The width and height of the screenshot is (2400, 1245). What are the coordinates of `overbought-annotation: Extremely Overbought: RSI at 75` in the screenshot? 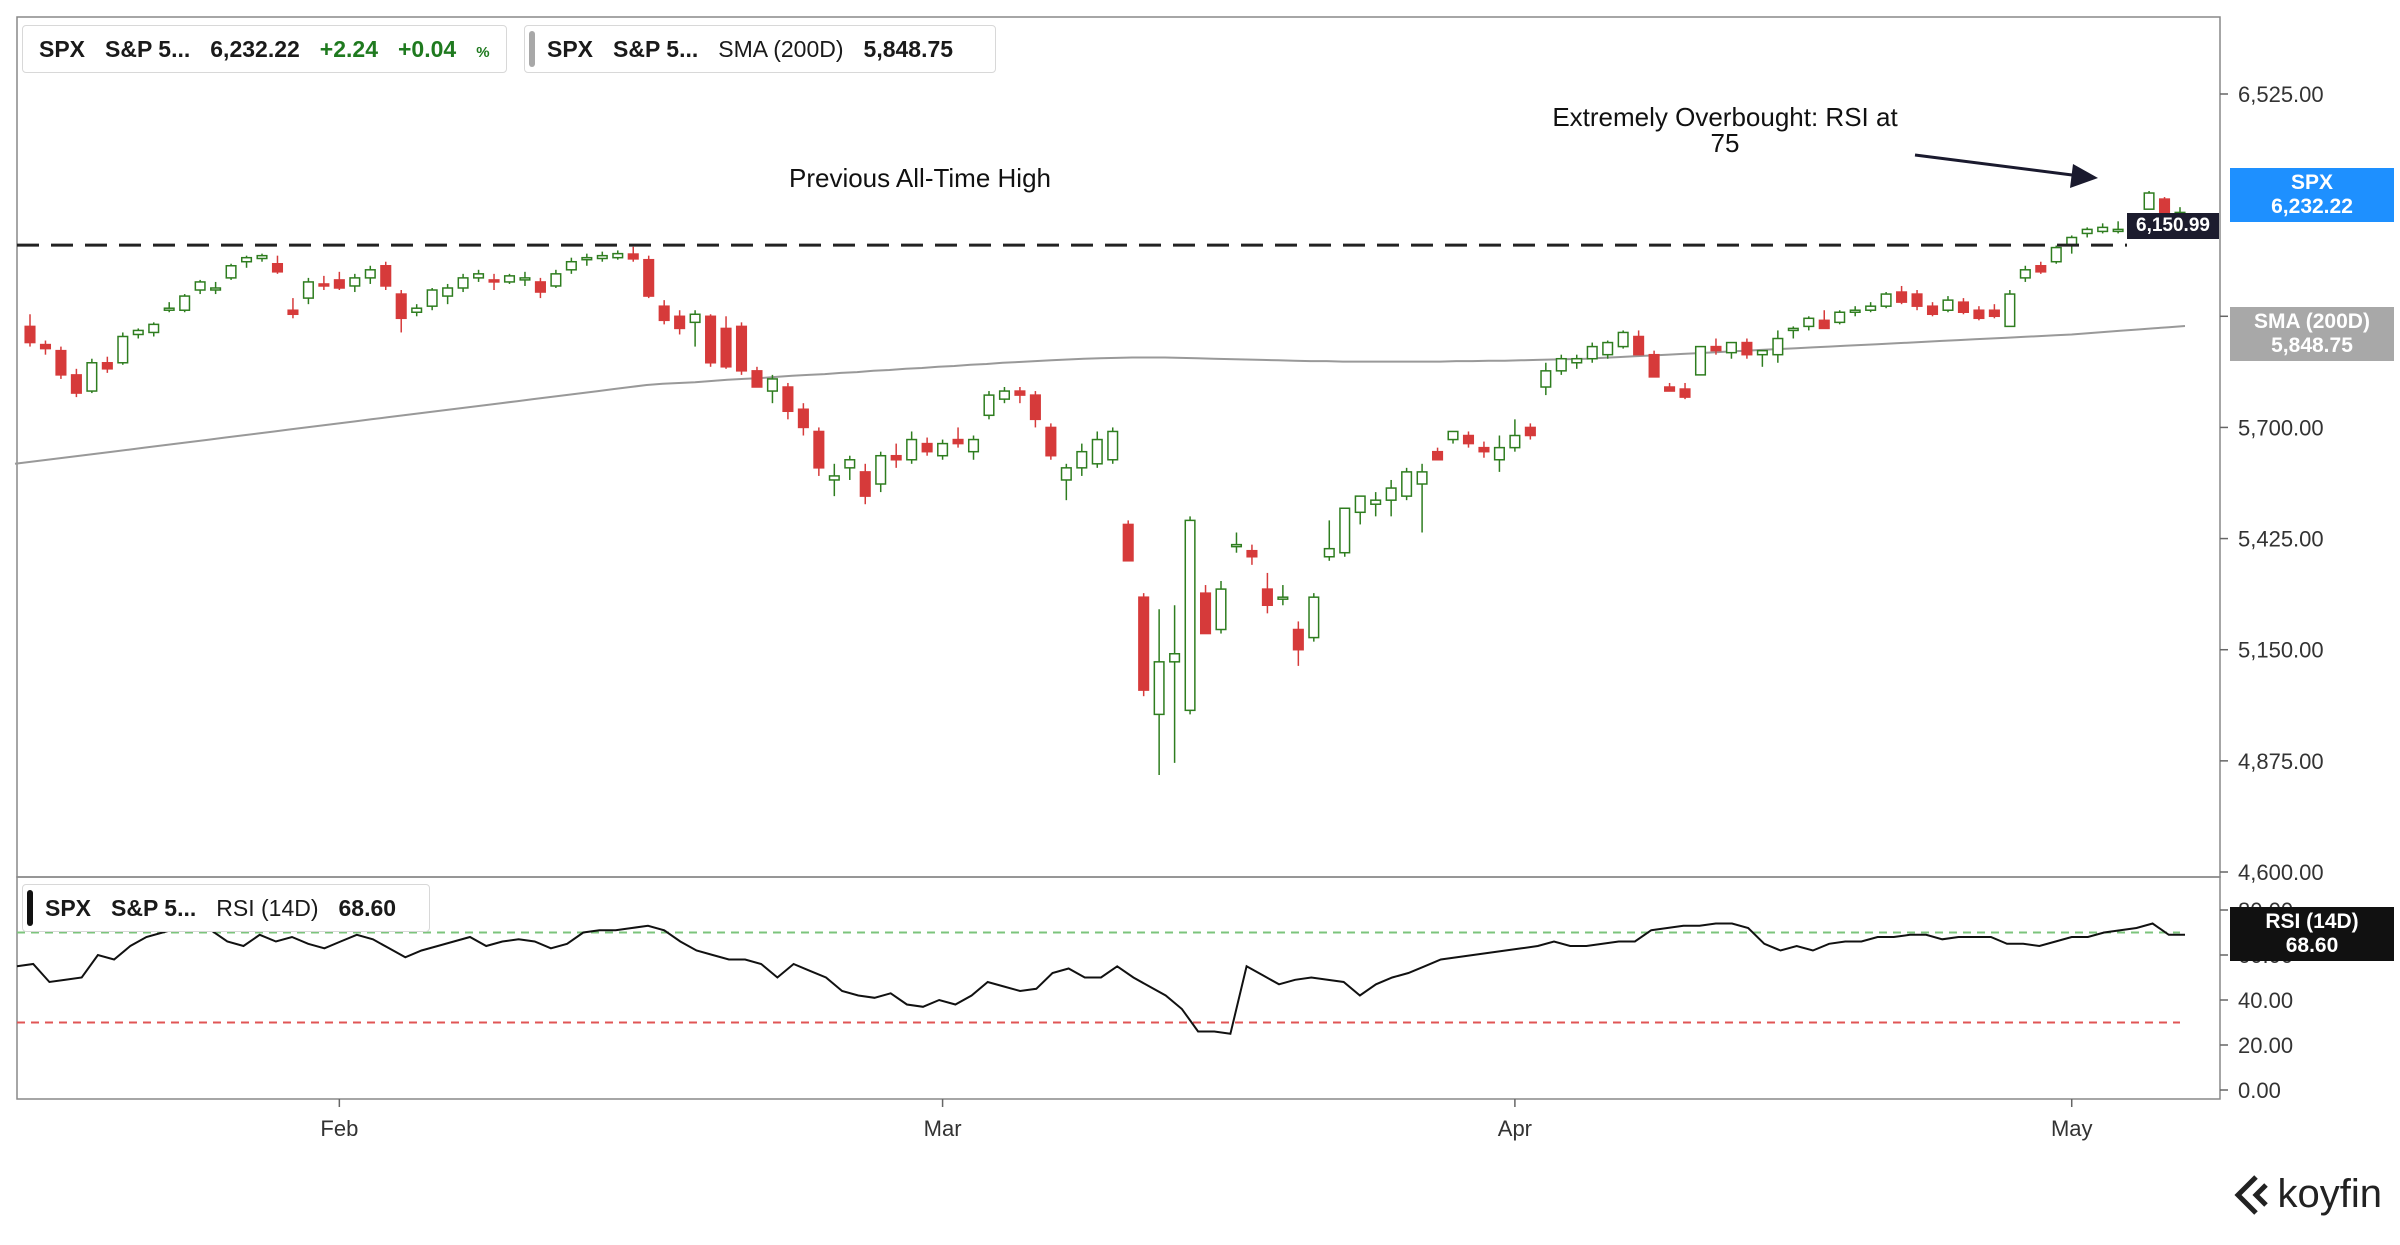 It's located at (1725, 130).